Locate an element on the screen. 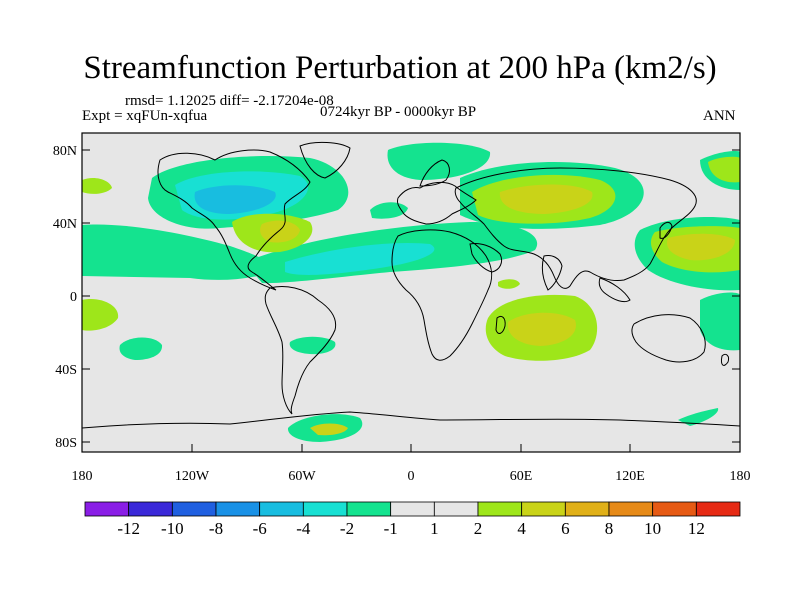  coast-australia is located at coordinates (668, 338).